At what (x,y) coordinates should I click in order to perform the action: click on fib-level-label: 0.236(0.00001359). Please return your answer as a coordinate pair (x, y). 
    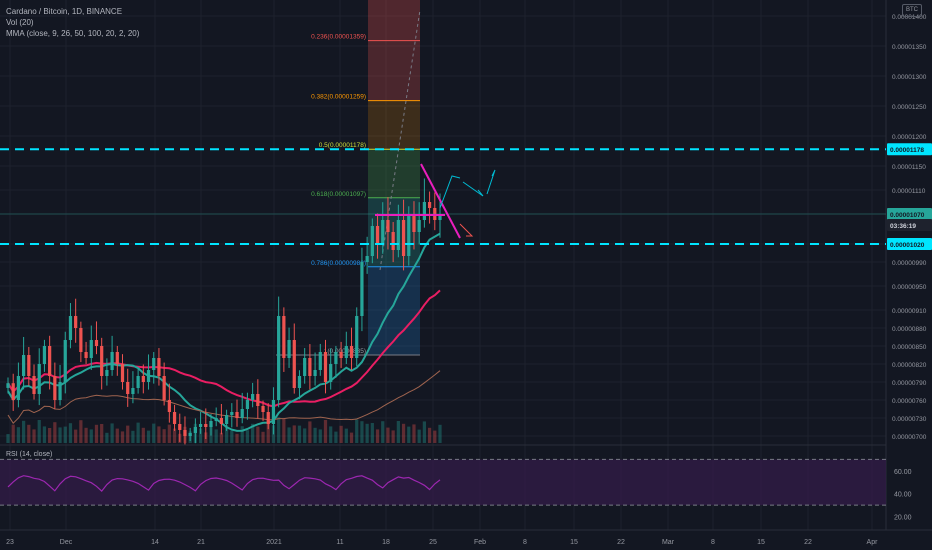
    Looking at the image, I should click on (338, 37).